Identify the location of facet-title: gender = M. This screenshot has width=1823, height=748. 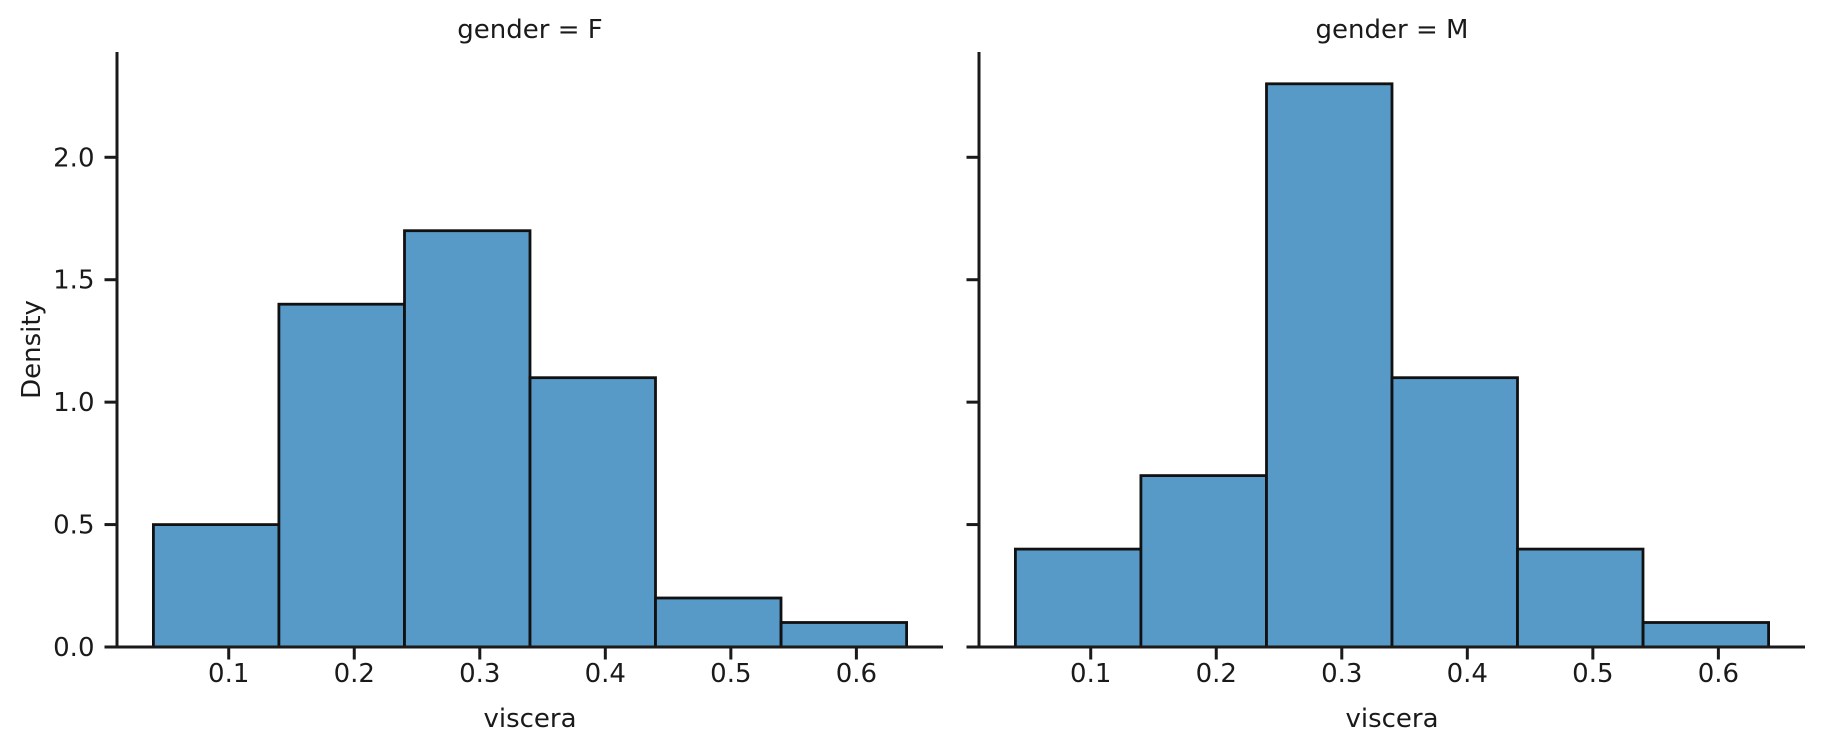
(1392, 30).